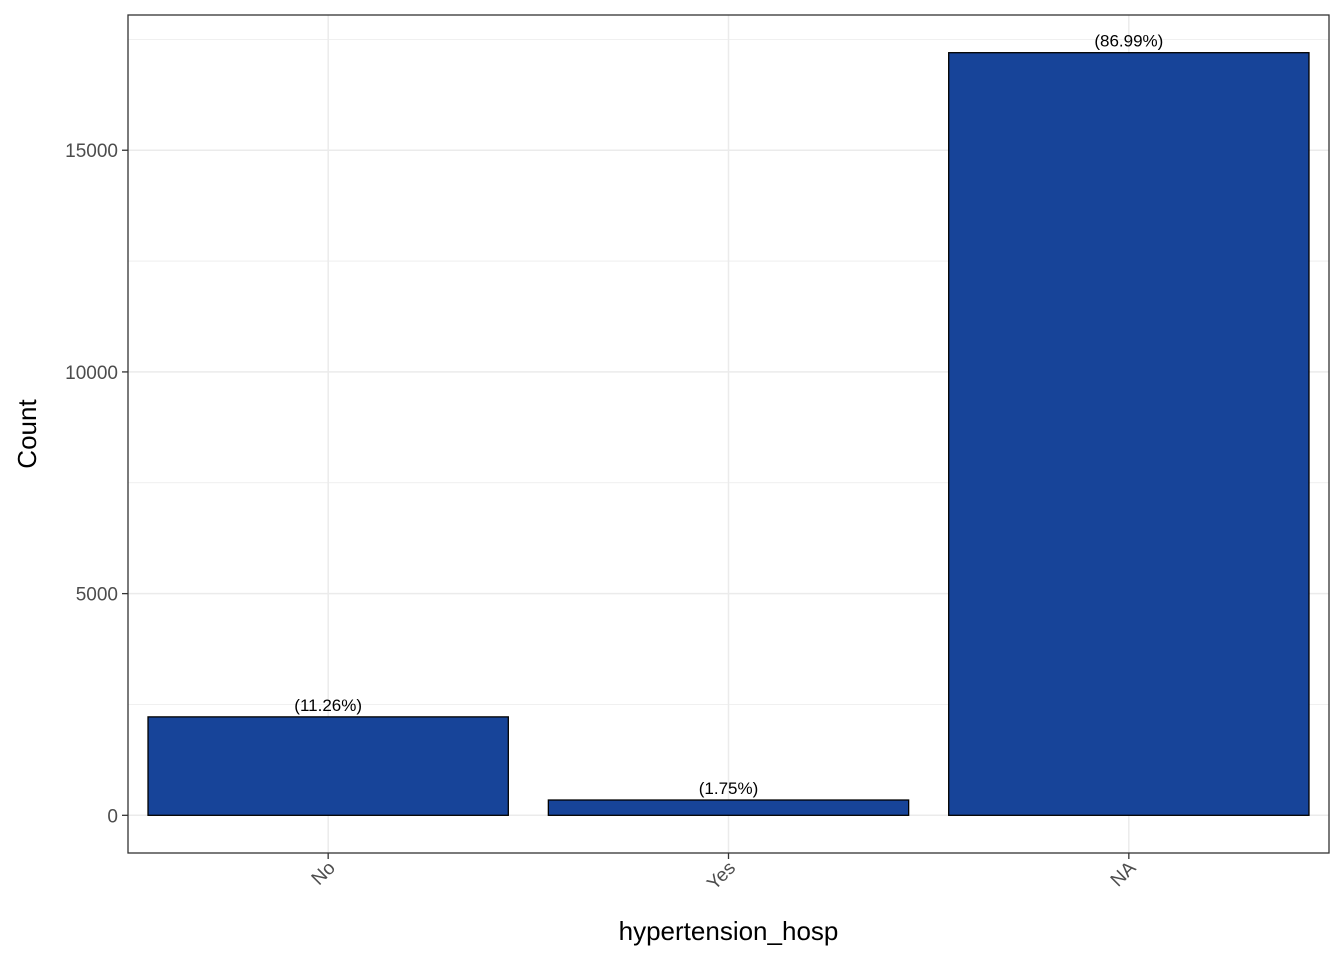 The width and height of the screenshot is (1344, 960). Describe the element at coordinates (1128, 41) in the screenshot. I see `data-label-na: (86.99%)` at that location.